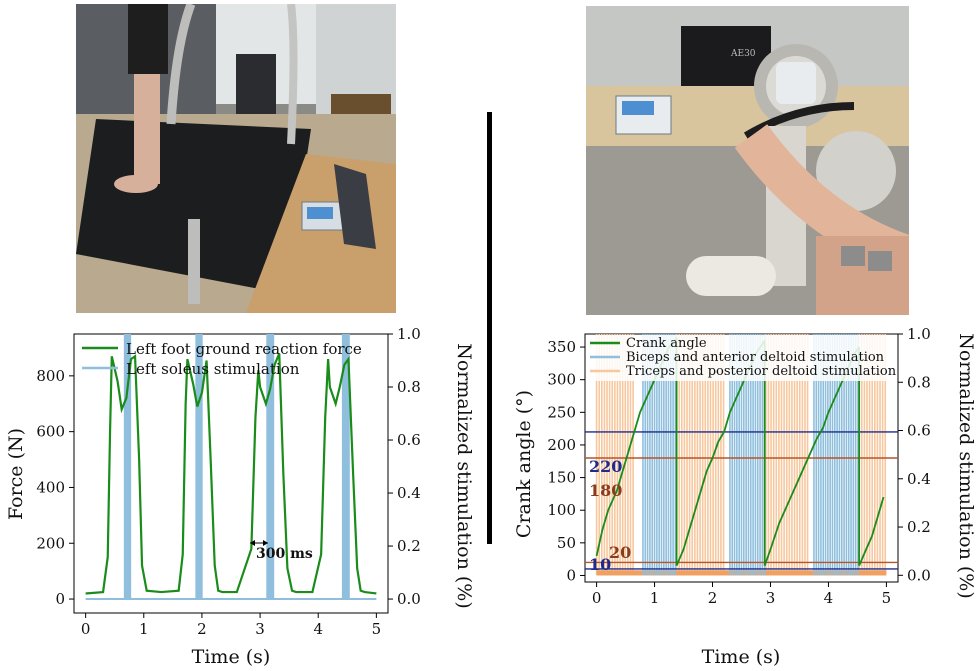 The height and width of the screenshot is (671, 980). I want to click on y-tick-label: 600, so click(50, 432).